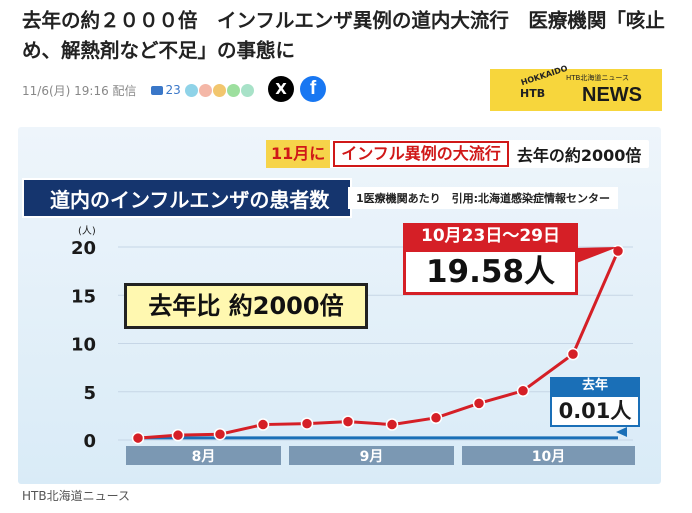 This screenshot has height=513, width=692. What do you see at coordinates (79, 90) in the screenshot?
I see `publish-time: 11/6(月) 19:16 配信` at bounding box center [79, 90].